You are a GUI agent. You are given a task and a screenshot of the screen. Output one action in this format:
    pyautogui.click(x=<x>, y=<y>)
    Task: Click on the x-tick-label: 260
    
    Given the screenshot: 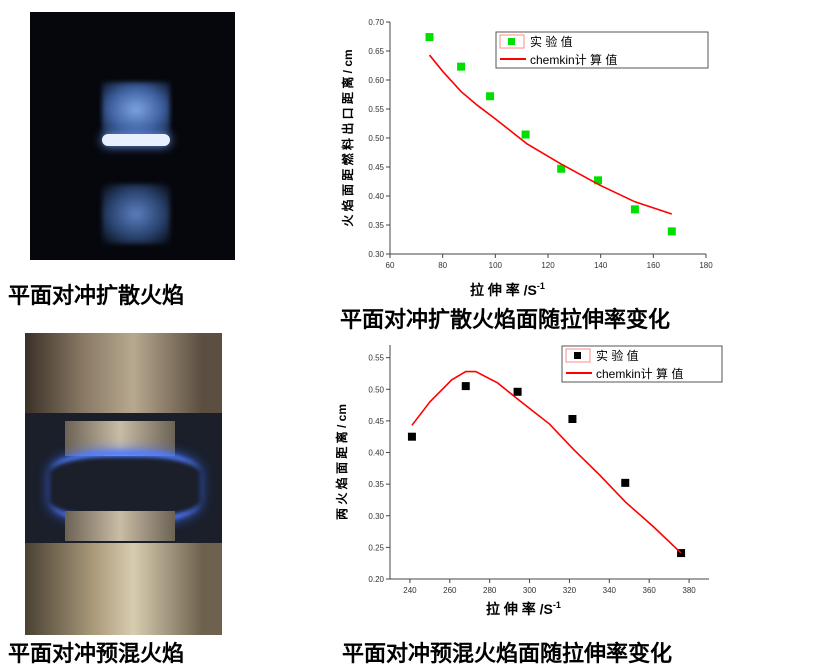 What is the action you would take?
    pyautogui.click(x=450, y=590)
    